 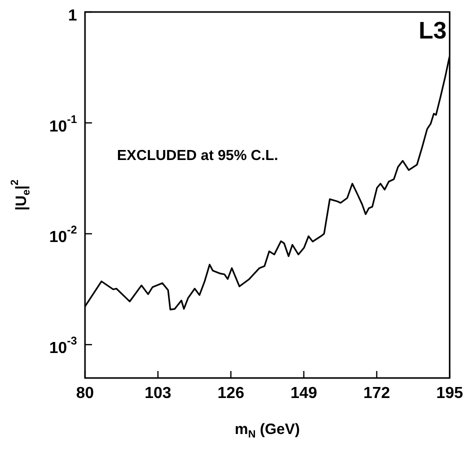 What do you see at coordinates (197, 156) in the screenshot?
I see `annotation: EXCLUDED at 95% C.L.` at bounding box center [197, 156].